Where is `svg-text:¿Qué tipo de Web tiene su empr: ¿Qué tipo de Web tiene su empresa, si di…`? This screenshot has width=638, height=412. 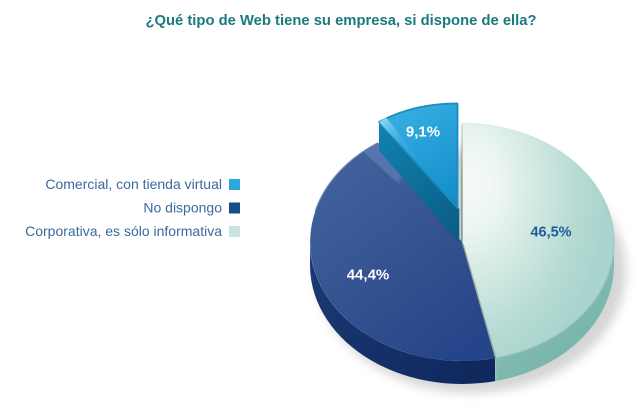 svg-text:¿Qué tipo de Web tiene su empr: ¿Qué tipo de Web tiene su empresa, si di… is located at coordinates (340, 21).